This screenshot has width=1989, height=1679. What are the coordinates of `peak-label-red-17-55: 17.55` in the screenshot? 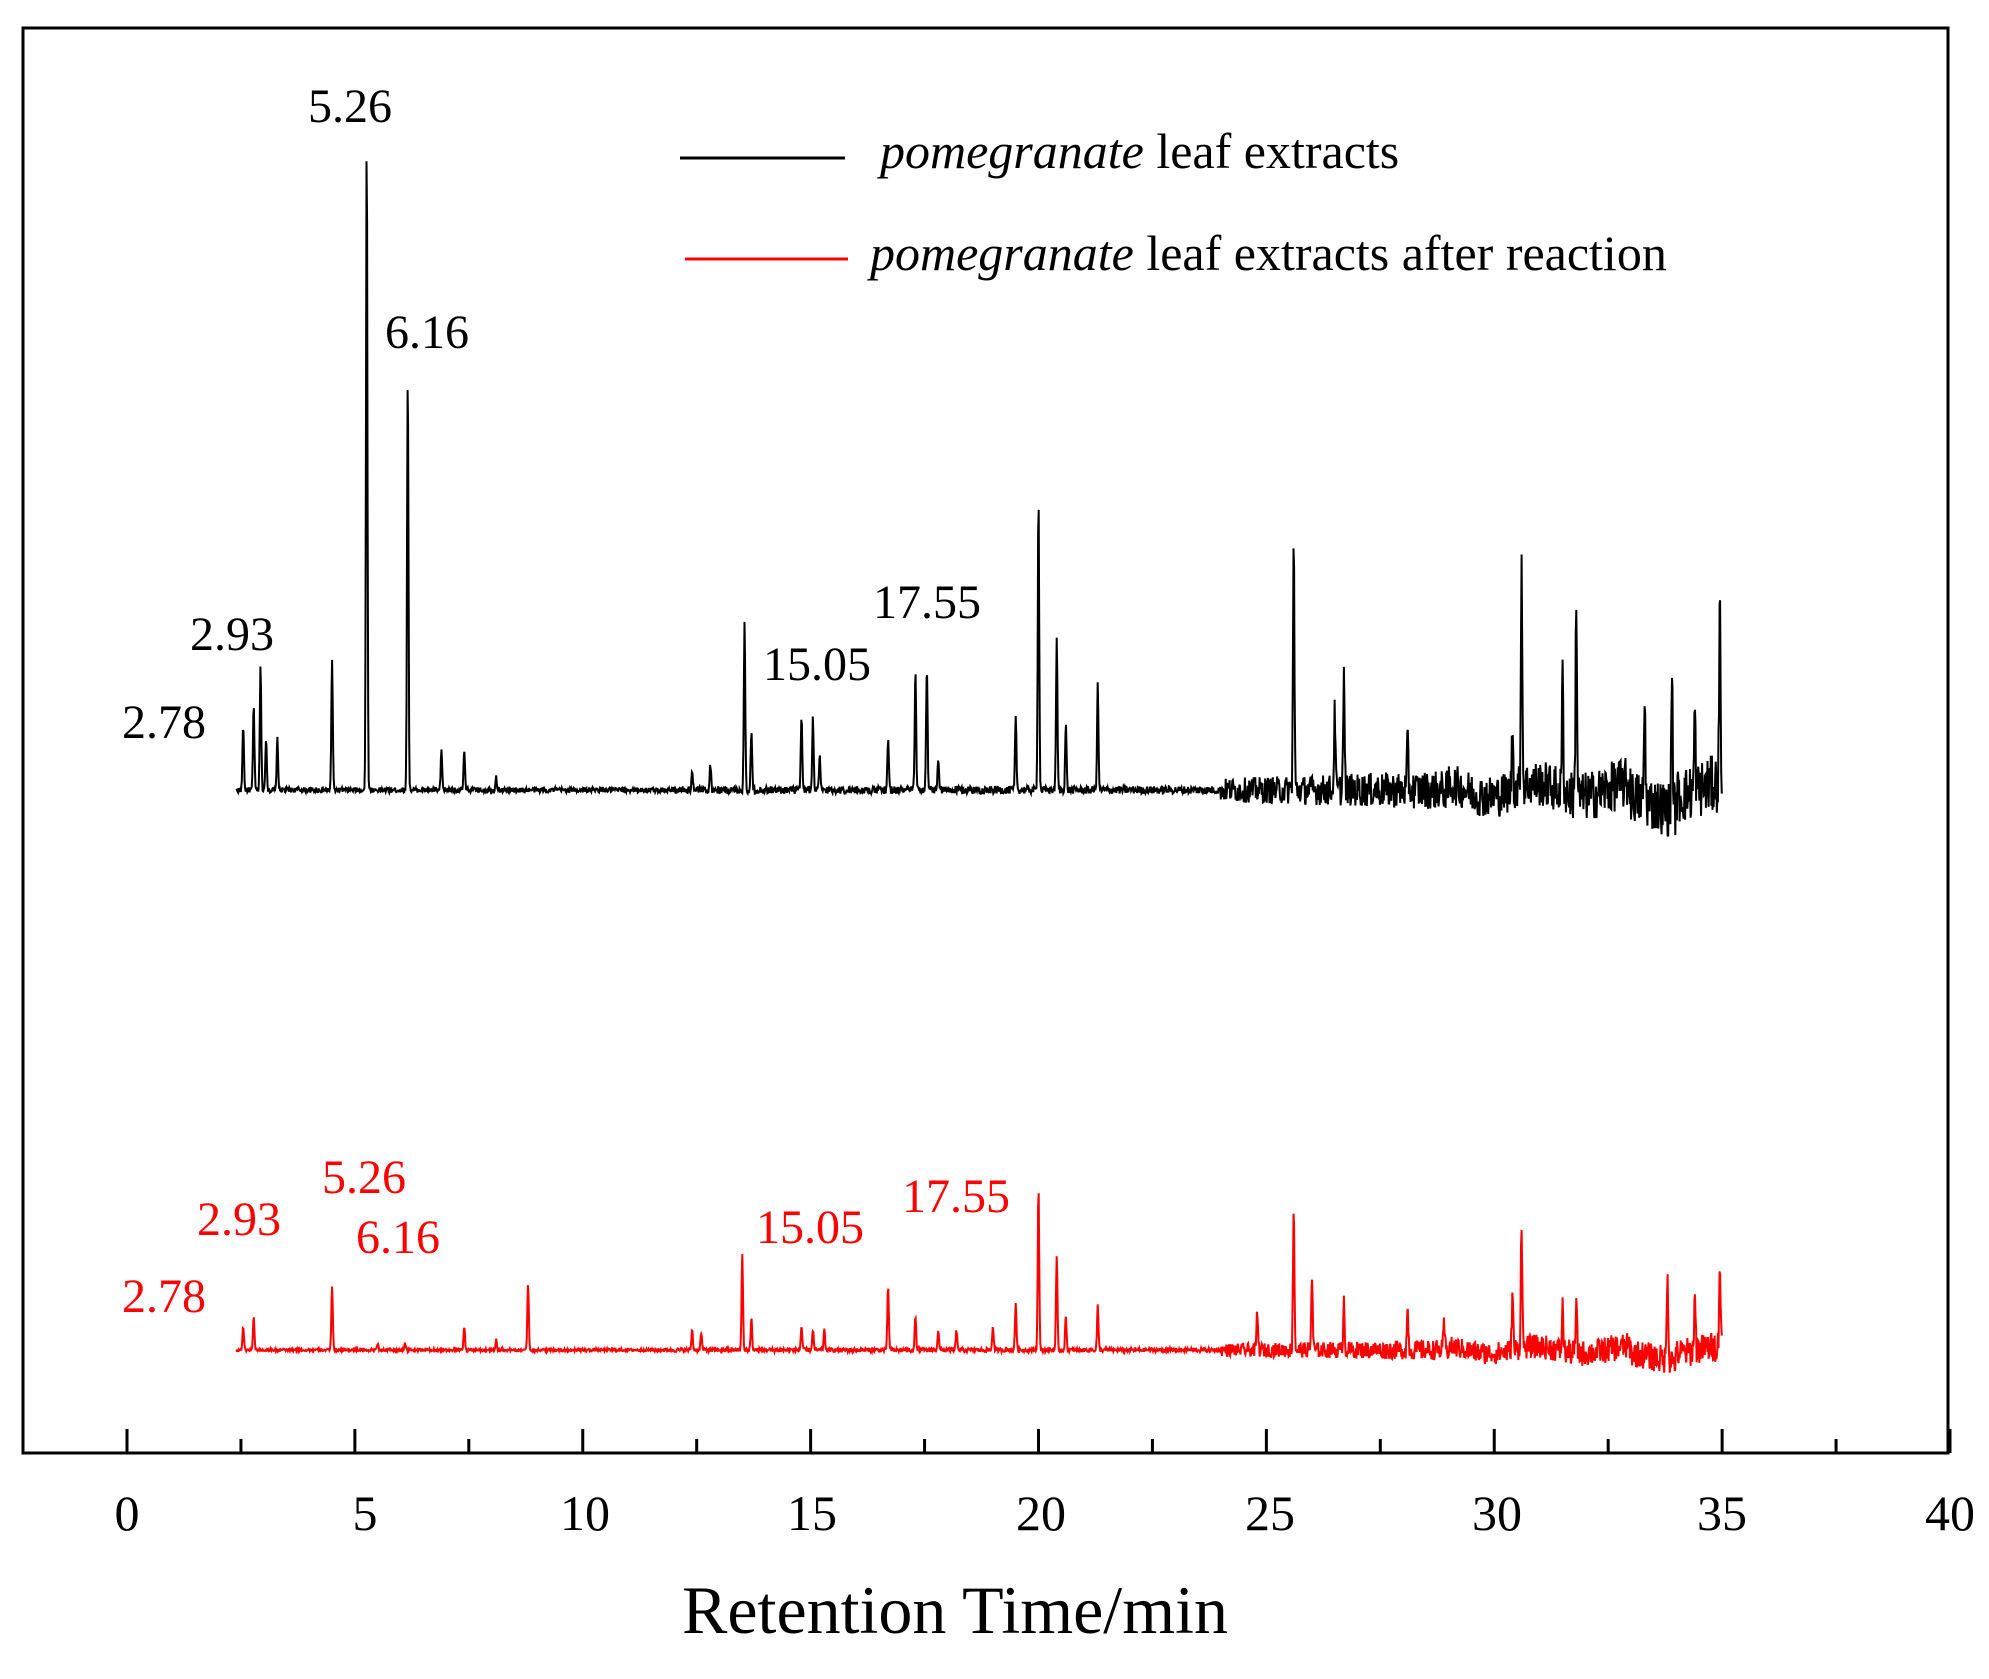 It's located at (956, 1196).